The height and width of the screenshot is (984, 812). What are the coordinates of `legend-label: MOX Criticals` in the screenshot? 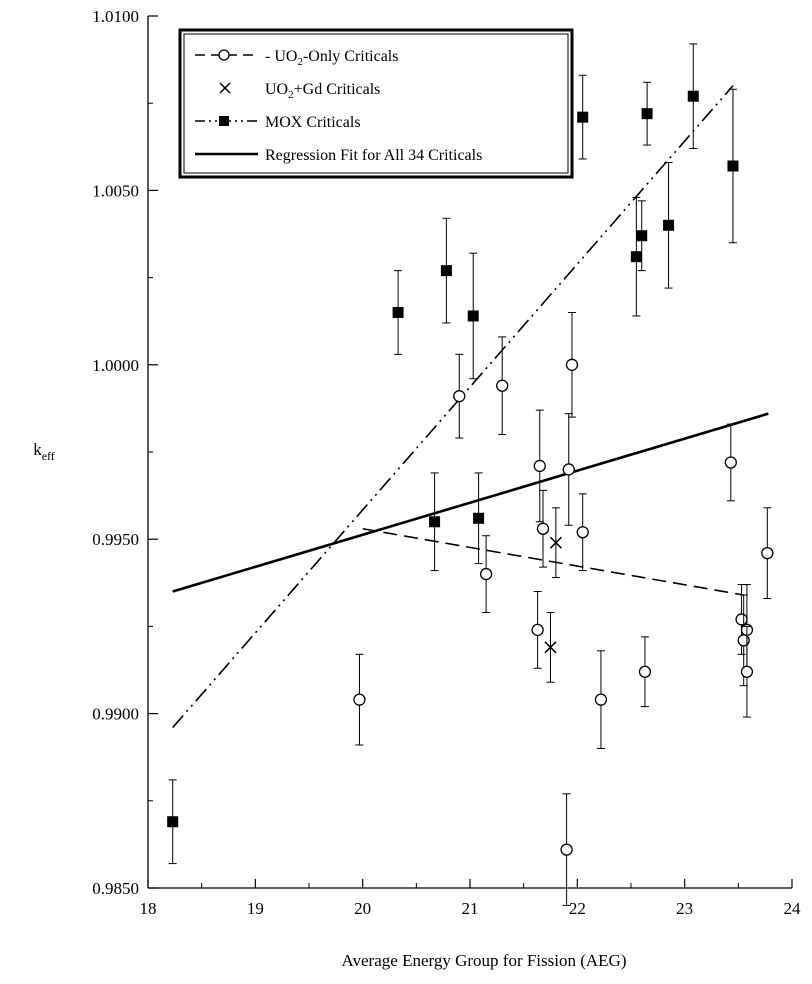 It's located at (313, 122).